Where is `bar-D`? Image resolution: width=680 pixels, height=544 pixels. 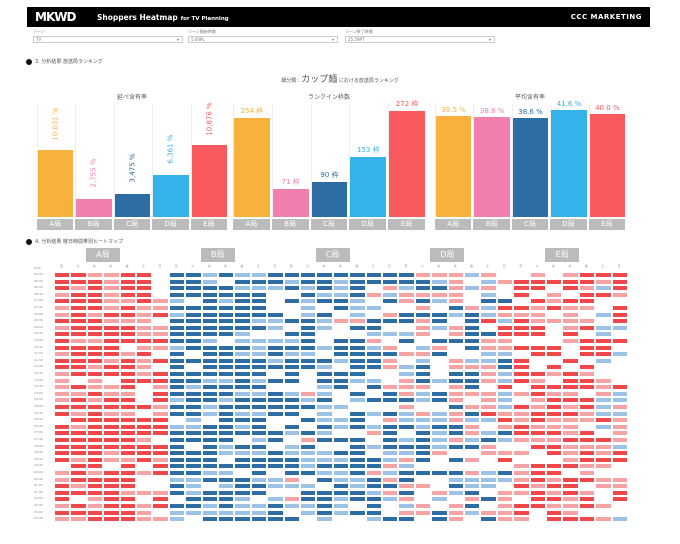
bar-D is located at coordinates (171, 195).